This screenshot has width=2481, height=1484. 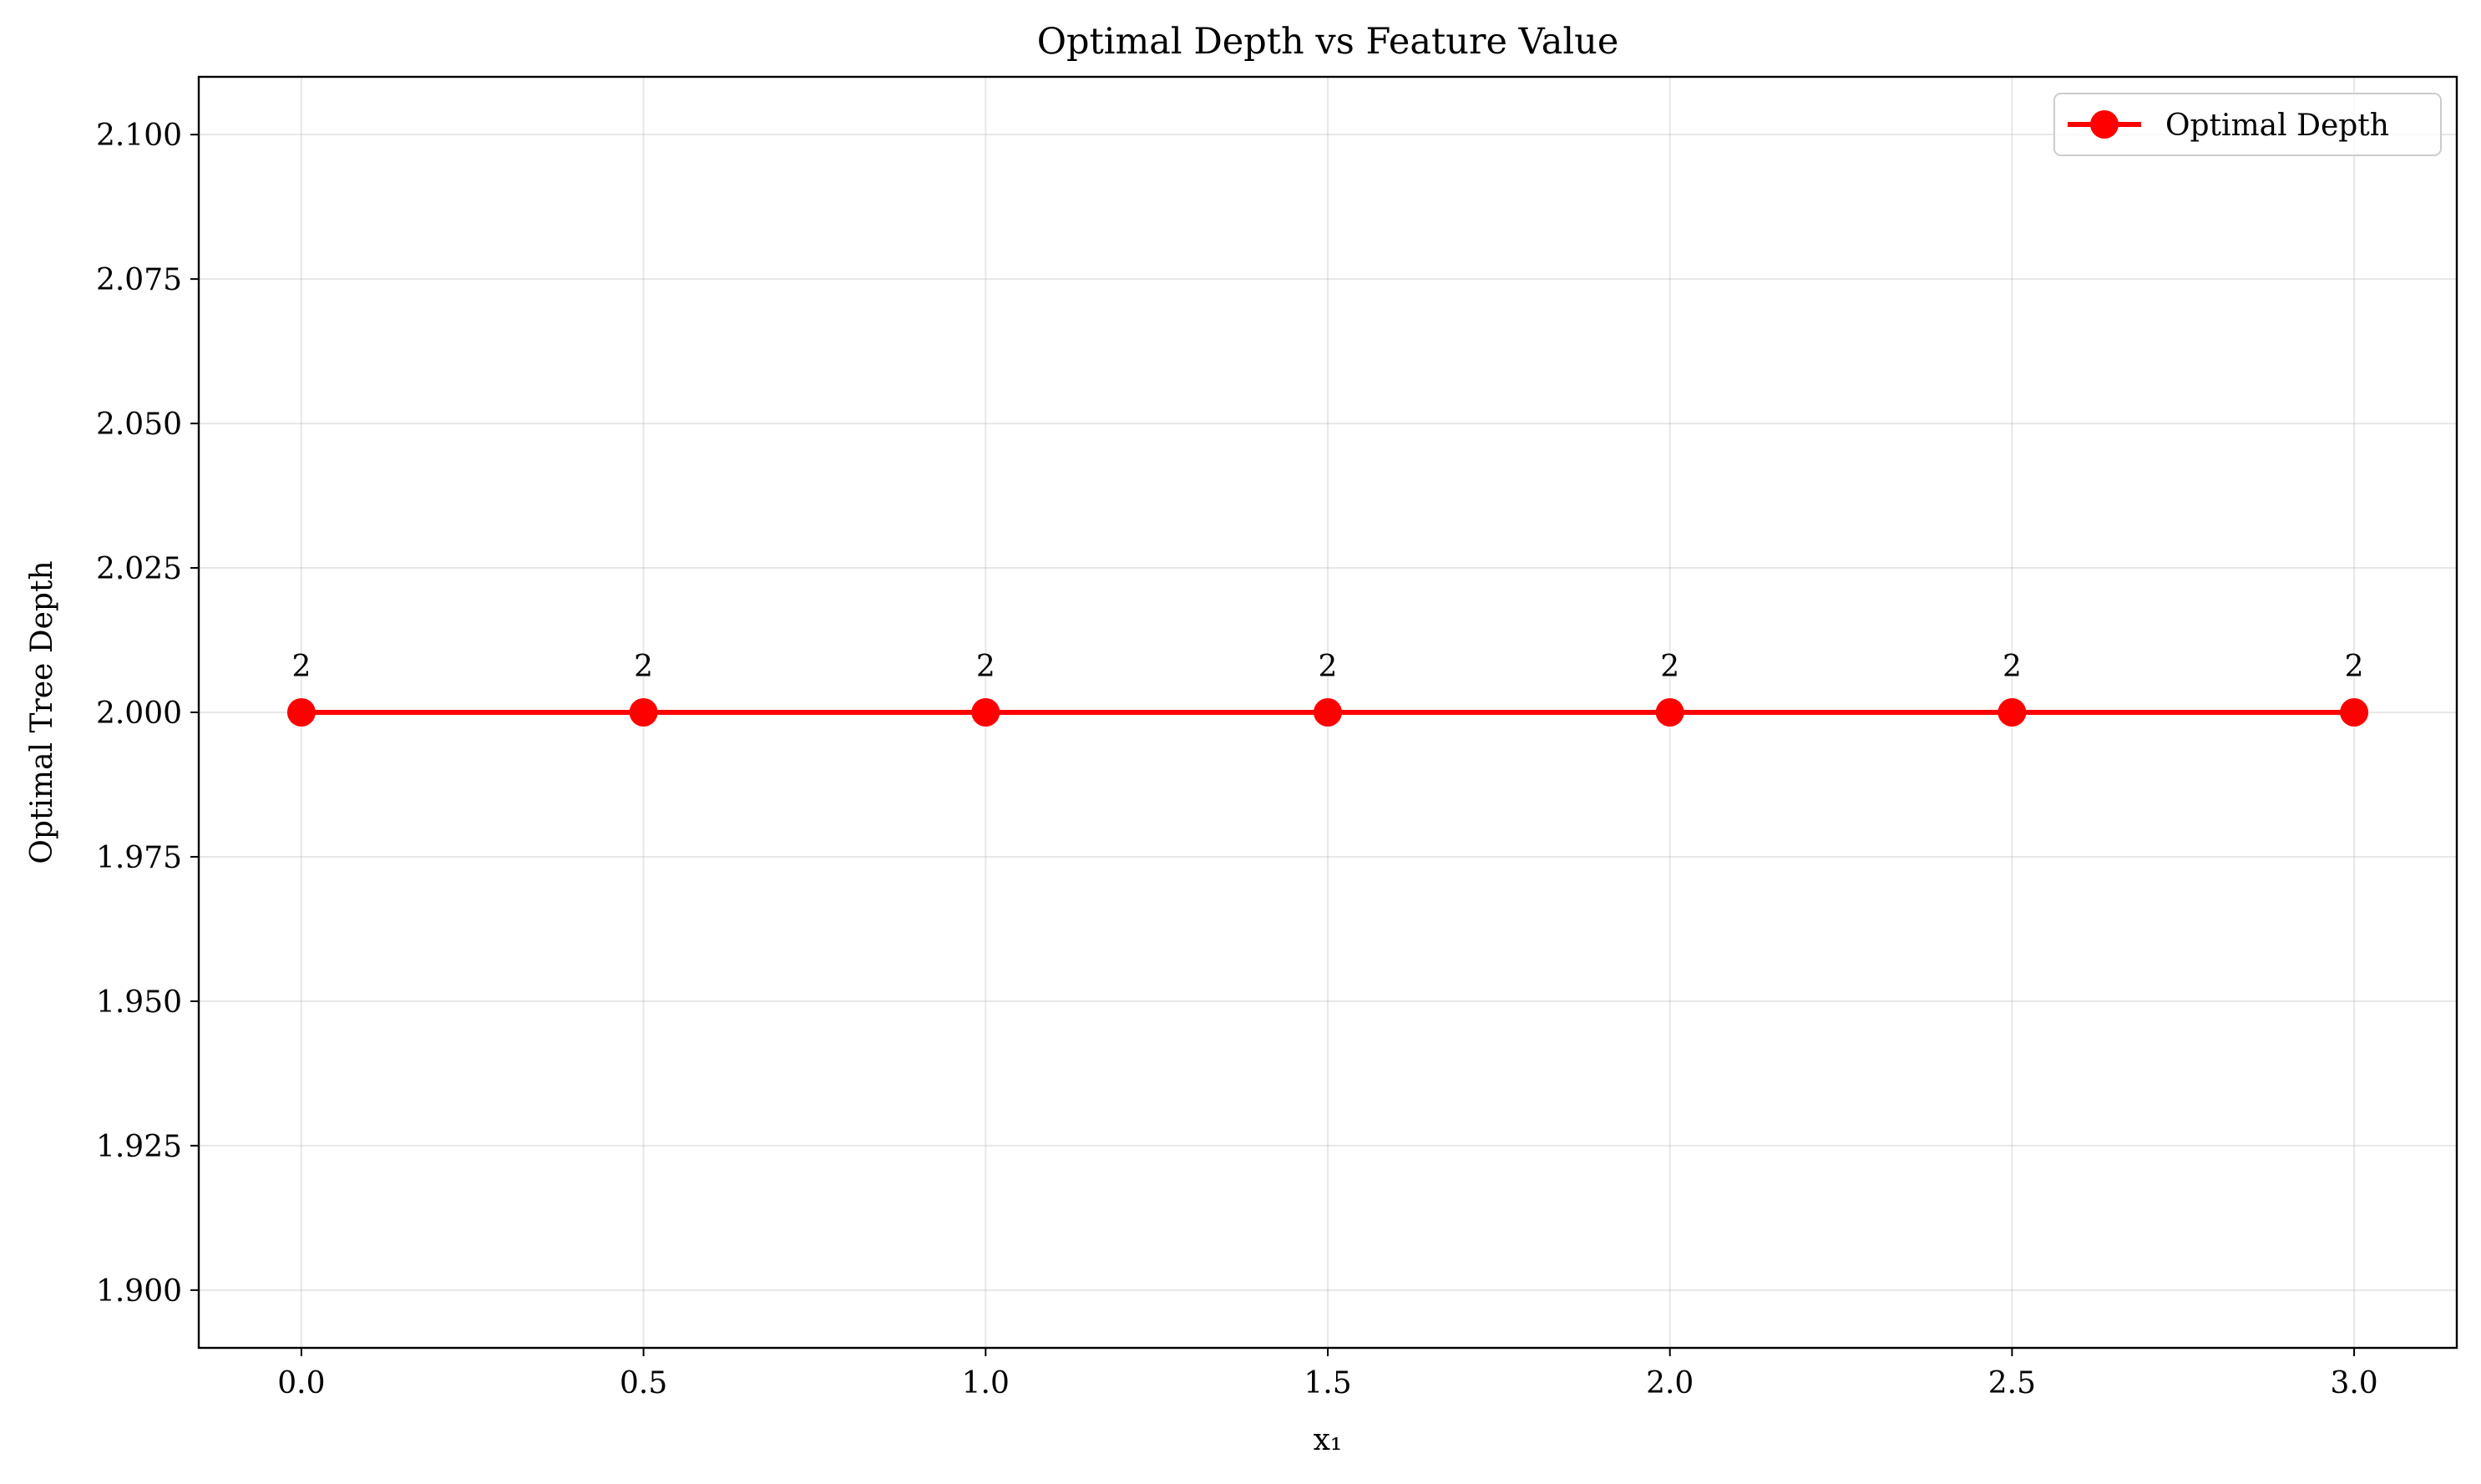 I want to click on y-tick-label: 1.925, so click(x=139, y=1147).